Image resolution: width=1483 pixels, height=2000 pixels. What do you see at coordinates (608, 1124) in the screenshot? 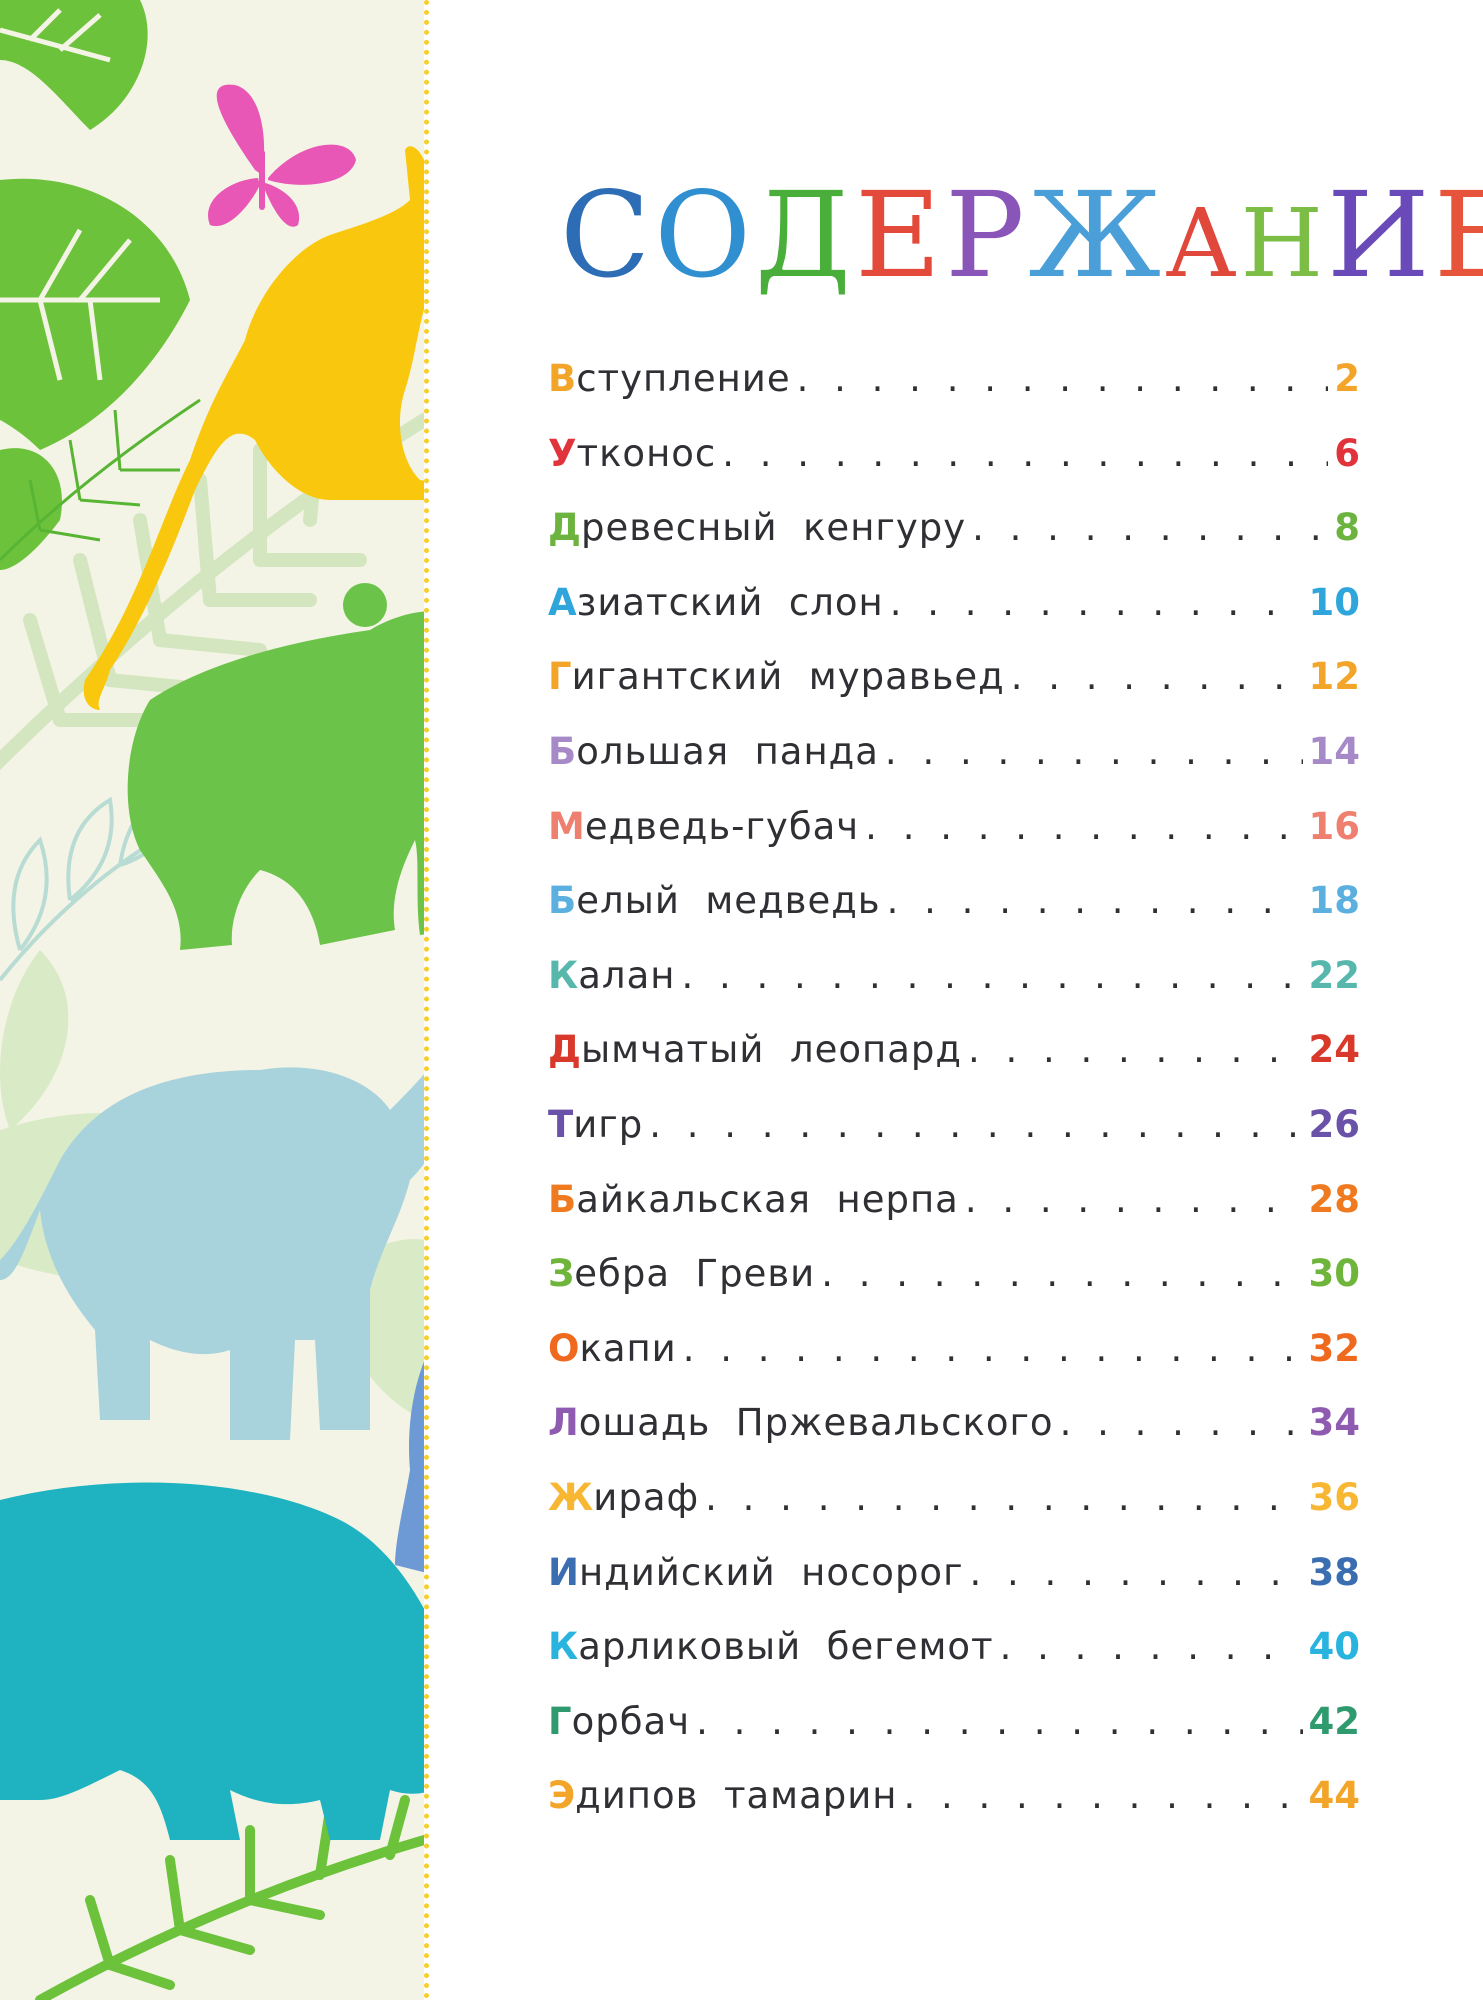
I see `toc-entry-title: игр` at bounding box center [608, 1124].